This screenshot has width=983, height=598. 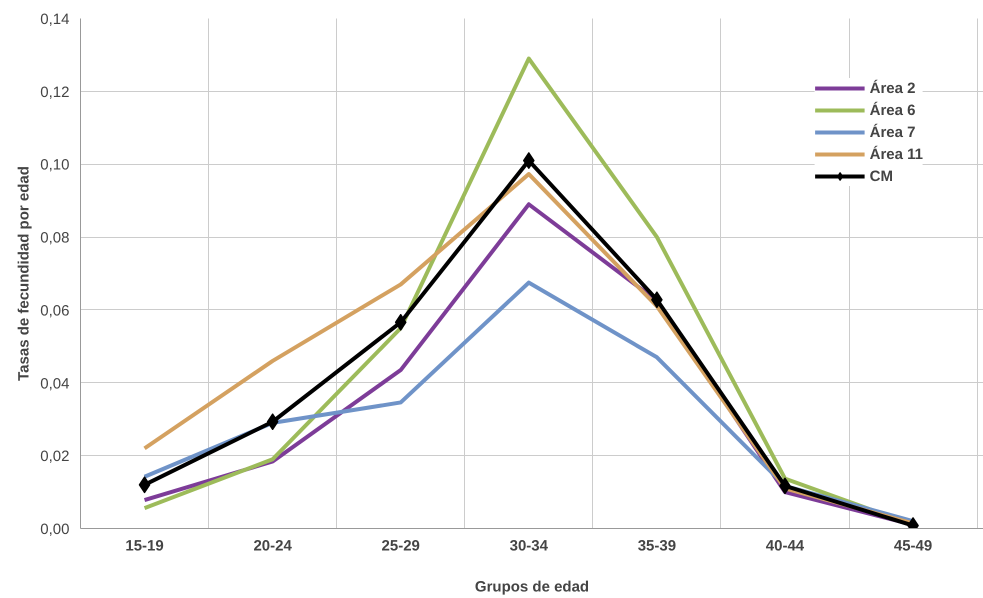 What do you see at coordinates (272, 546) in the screenshot?
I see `x-tick-label: 20-24` at bounding box center [272, 546].